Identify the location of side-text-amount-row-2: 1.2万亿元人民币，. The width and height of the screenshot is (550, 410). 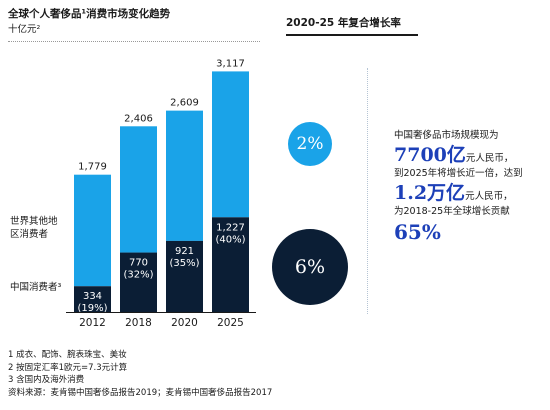
(469, 193).